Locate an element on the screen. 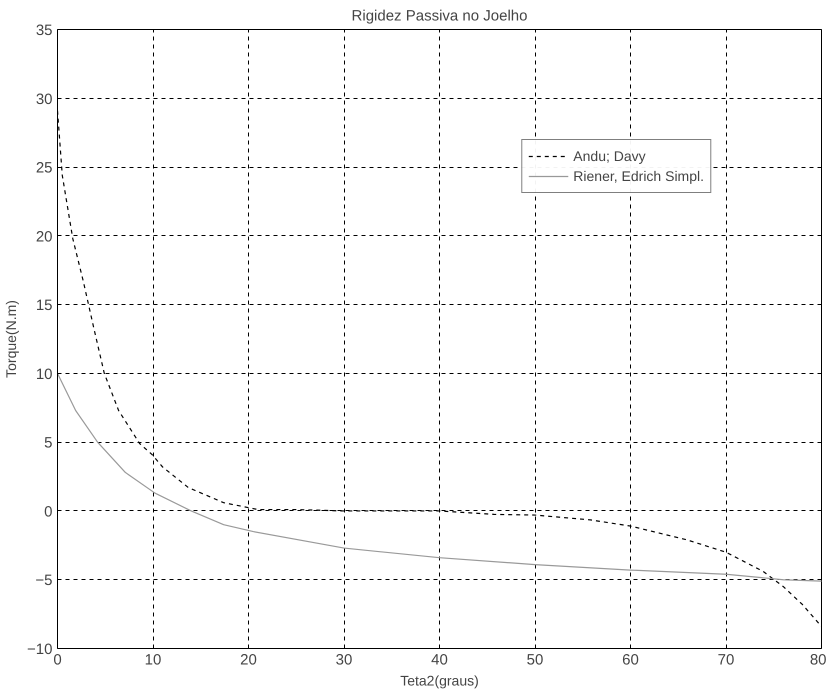  y-tick-label: −5 is located at coordinates (44, 581).